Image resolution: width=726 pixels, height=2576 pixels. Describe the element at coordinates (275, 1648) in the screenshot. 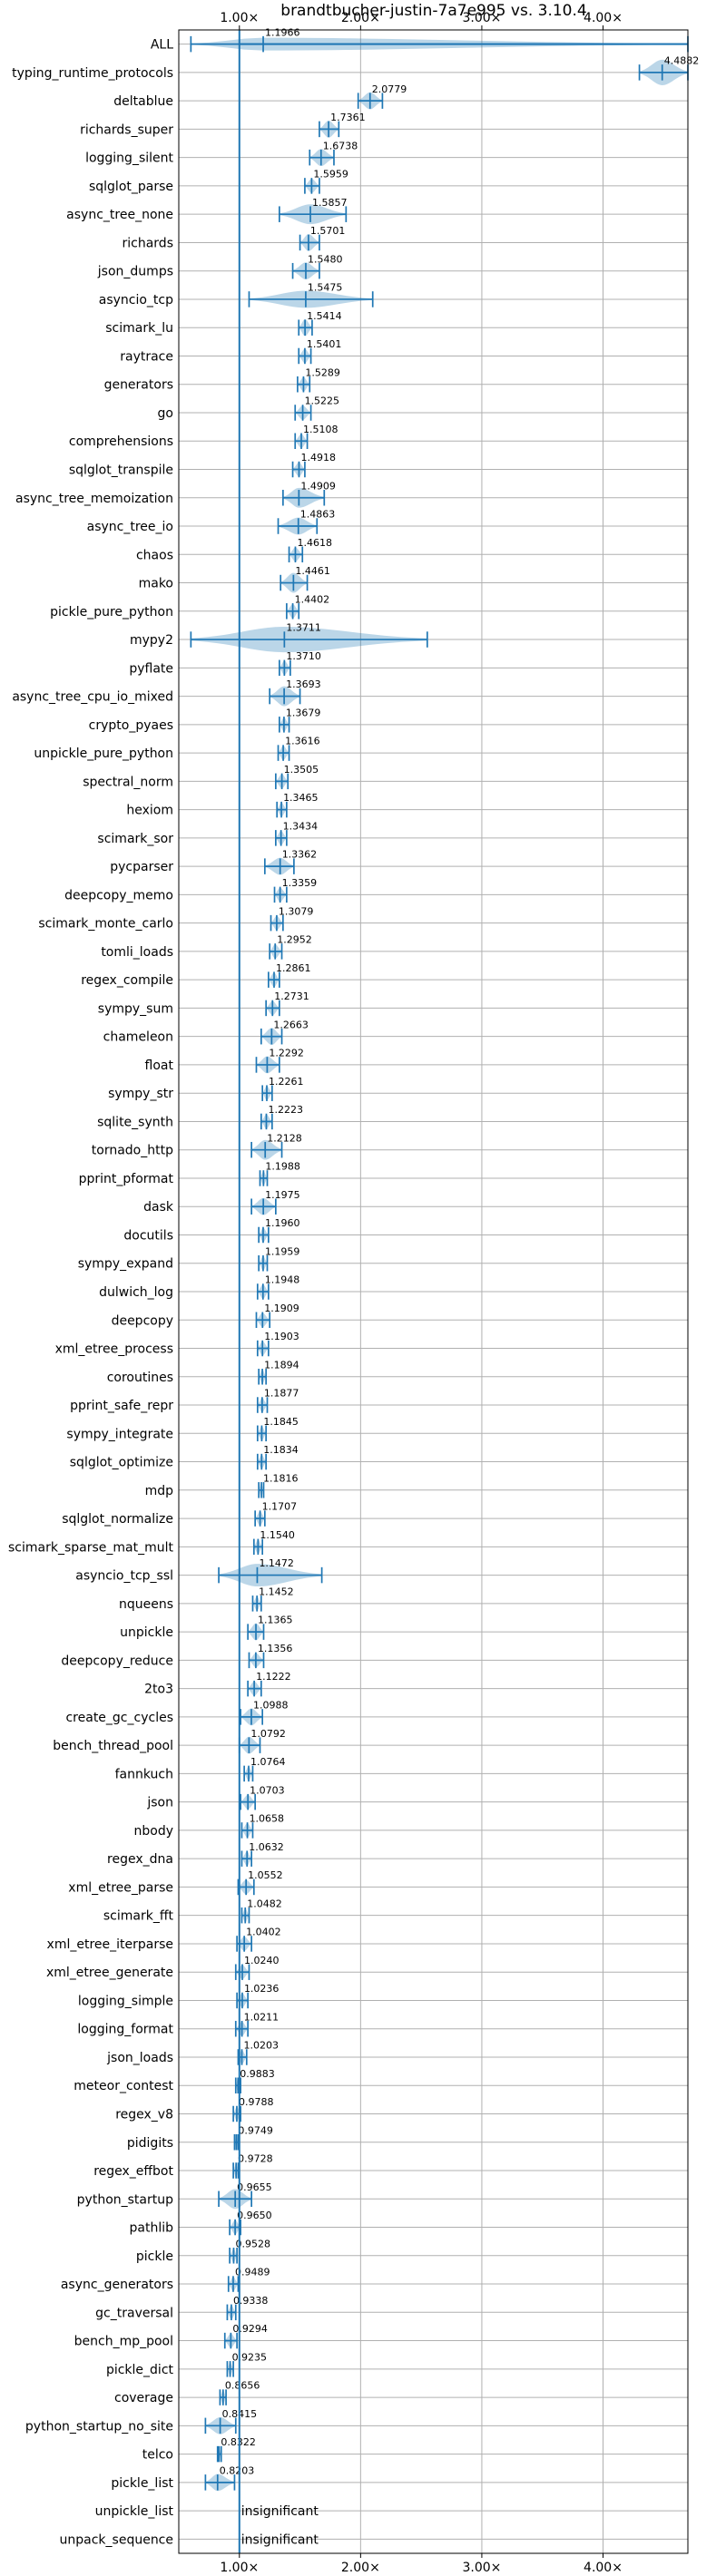

I see `value-label: 1.1356` at that location.